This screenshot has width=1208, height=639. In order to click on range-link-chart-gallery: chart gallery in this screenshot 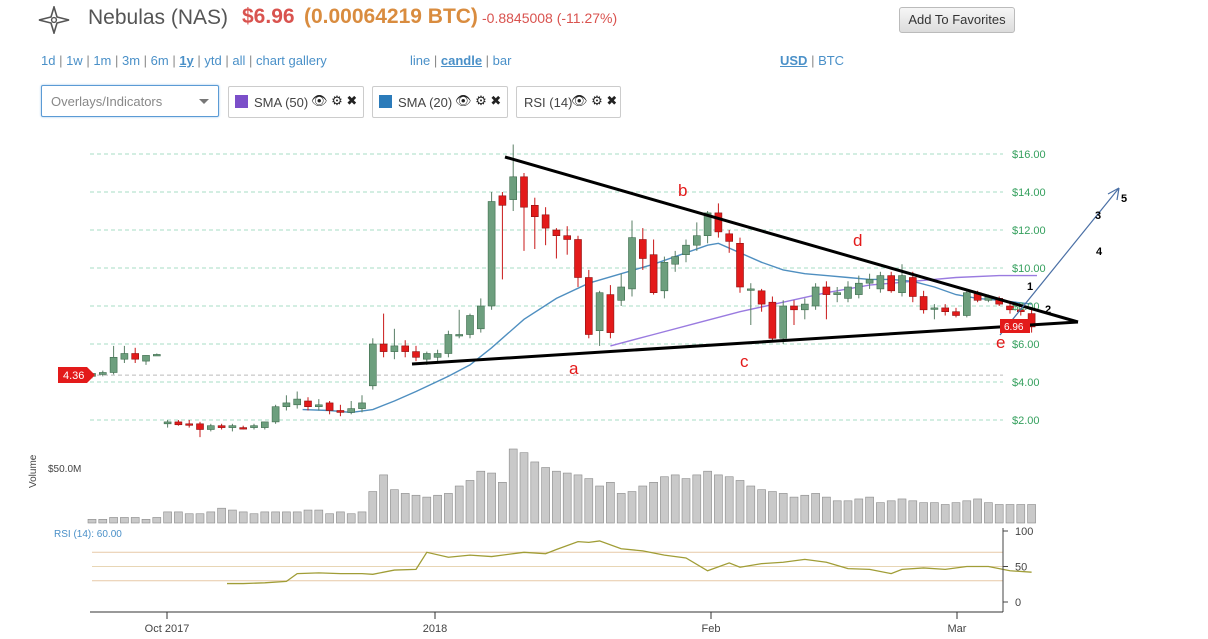, I will do `click(291, 60)`.